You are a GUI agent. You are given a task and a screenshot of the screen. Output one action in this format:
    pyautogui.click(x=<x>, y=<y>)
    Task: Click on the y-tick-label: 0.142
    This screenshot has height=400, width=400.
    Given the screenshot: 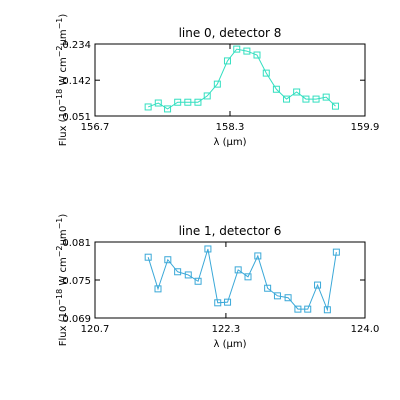 What is the action you would take?
    pyautogui.click(x=76, y=81)
    